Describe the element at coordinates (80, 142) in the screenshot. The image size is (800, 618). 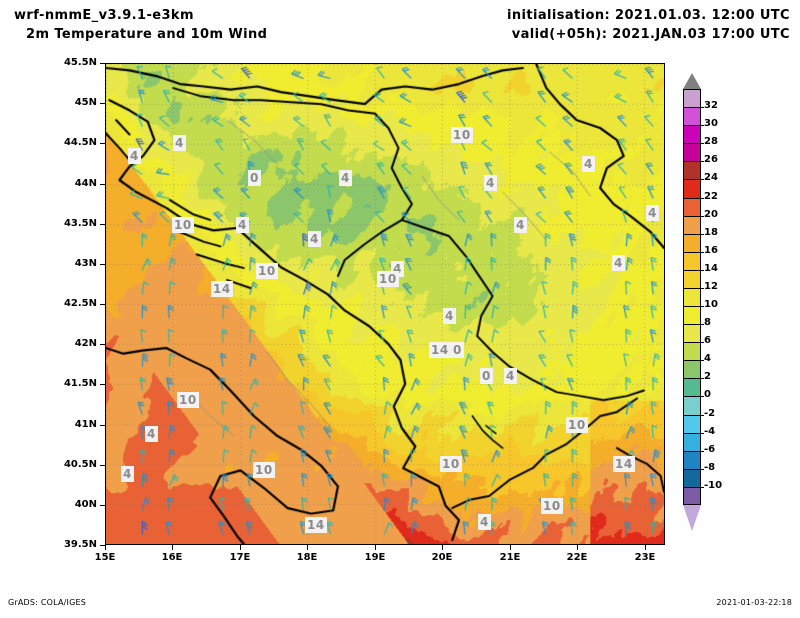
I see `y-axis-tick-label: 44.5N` at that location.